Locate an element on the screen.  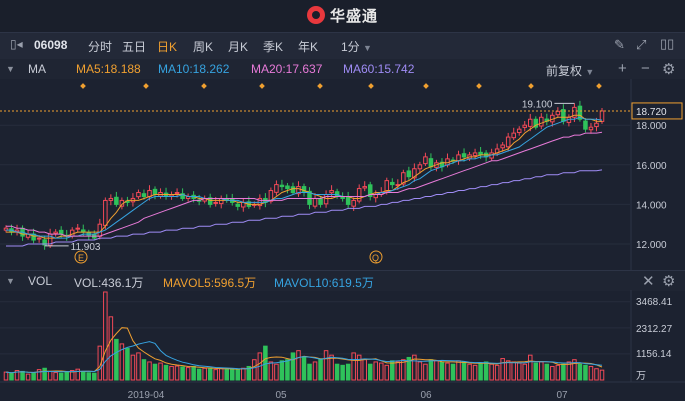
tab-timeshare: 分时 is located at coordinates (100, 47).